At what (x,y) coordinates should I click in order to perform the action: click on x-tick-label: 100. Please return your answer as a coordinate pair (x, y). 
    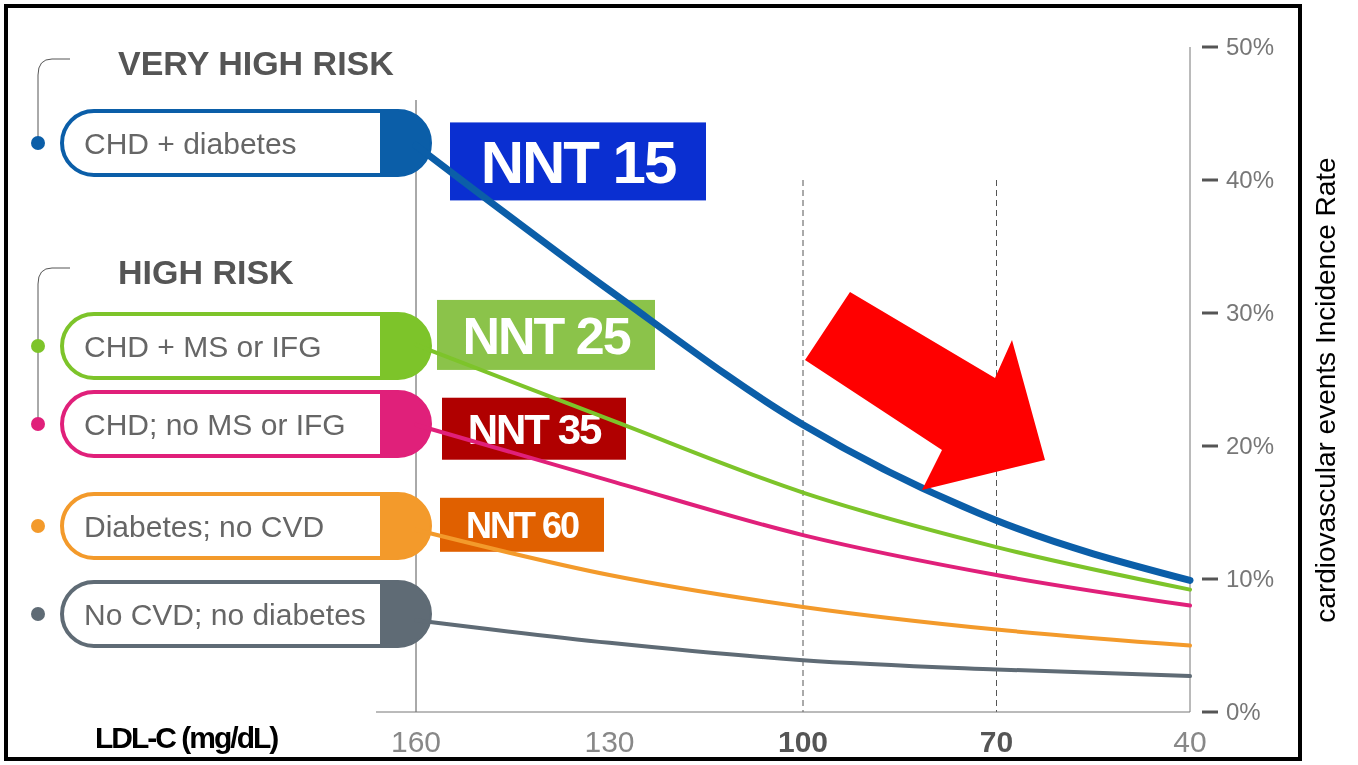
    Looking at the image, I should click on (803, 741).